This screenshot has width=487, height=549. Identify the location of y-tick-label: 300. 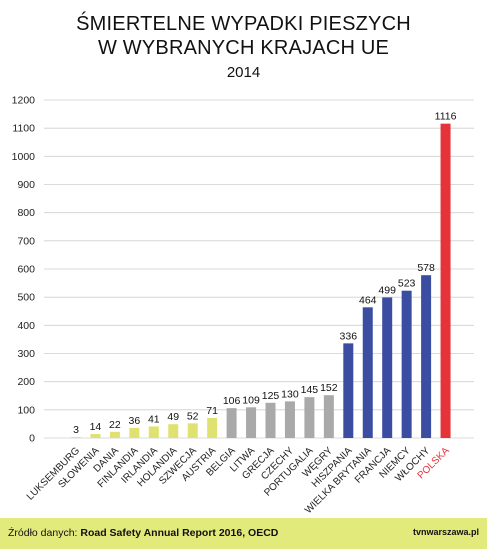
(26, 354).